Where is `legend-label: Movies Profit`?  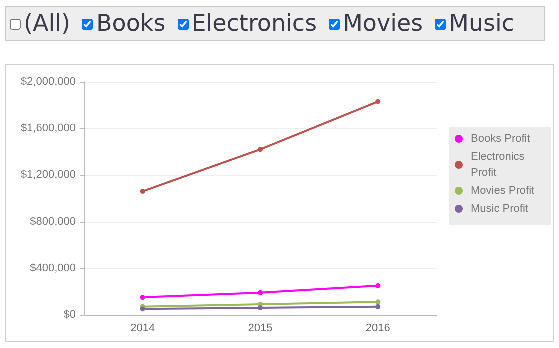 legend-label: Movies Profit is located at coordinates (503, 191).